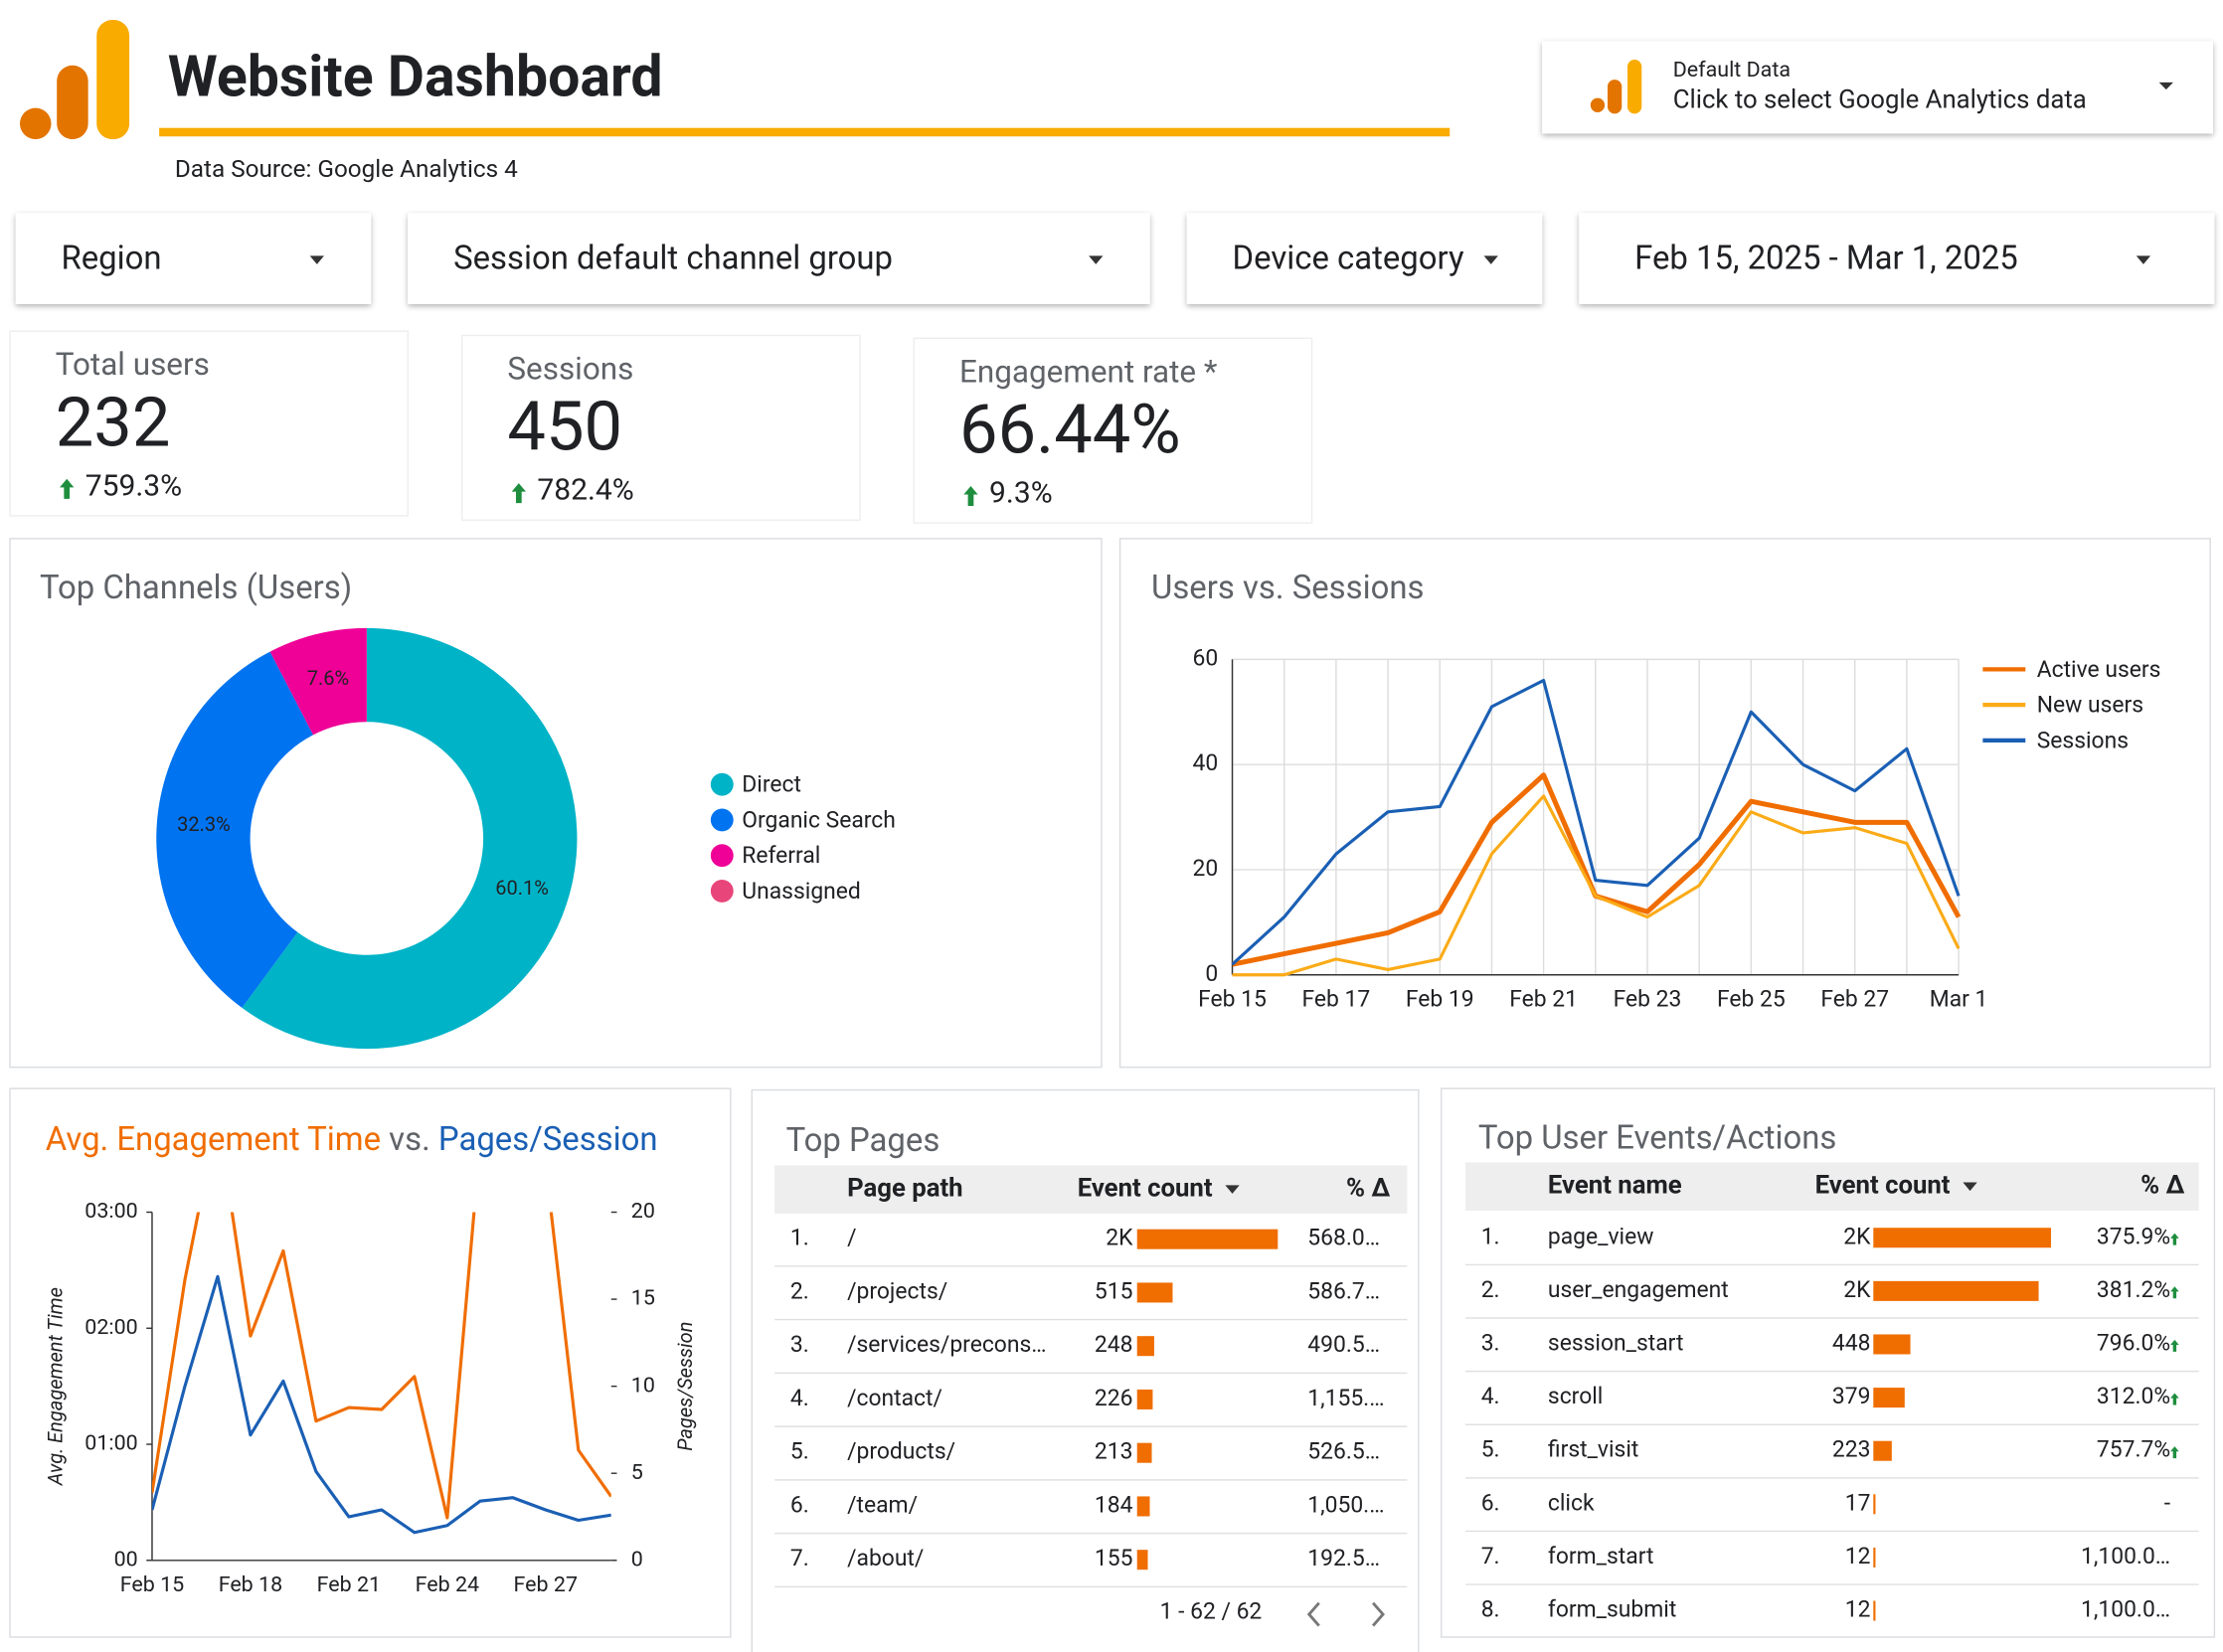 This screenshot has width=2223, height=1652. I want to click on row-rank: 8., so click(1490, 1609).